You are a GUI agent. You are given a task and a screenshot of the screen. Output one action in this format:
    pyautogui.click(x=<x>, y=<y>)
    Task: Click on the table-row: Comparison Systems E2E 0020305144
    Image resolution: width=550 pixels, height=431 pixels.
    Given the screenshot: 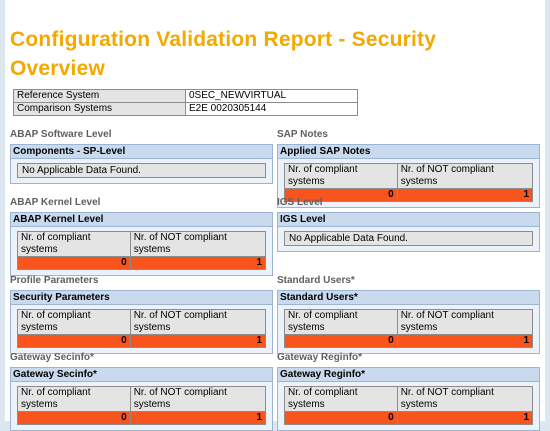 What is the action you would take?
    pyautogui.click(x=185, y=109)
    